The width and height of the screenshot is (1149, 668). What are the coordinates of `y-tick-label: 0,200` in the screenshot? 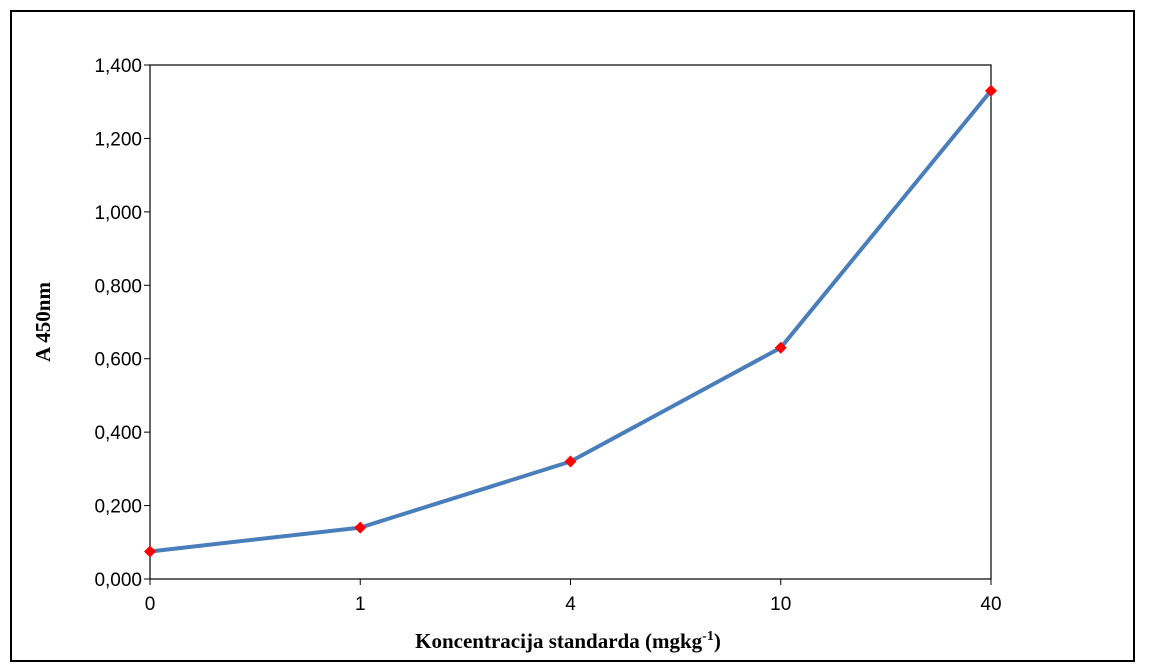 It's located at (118, 507).